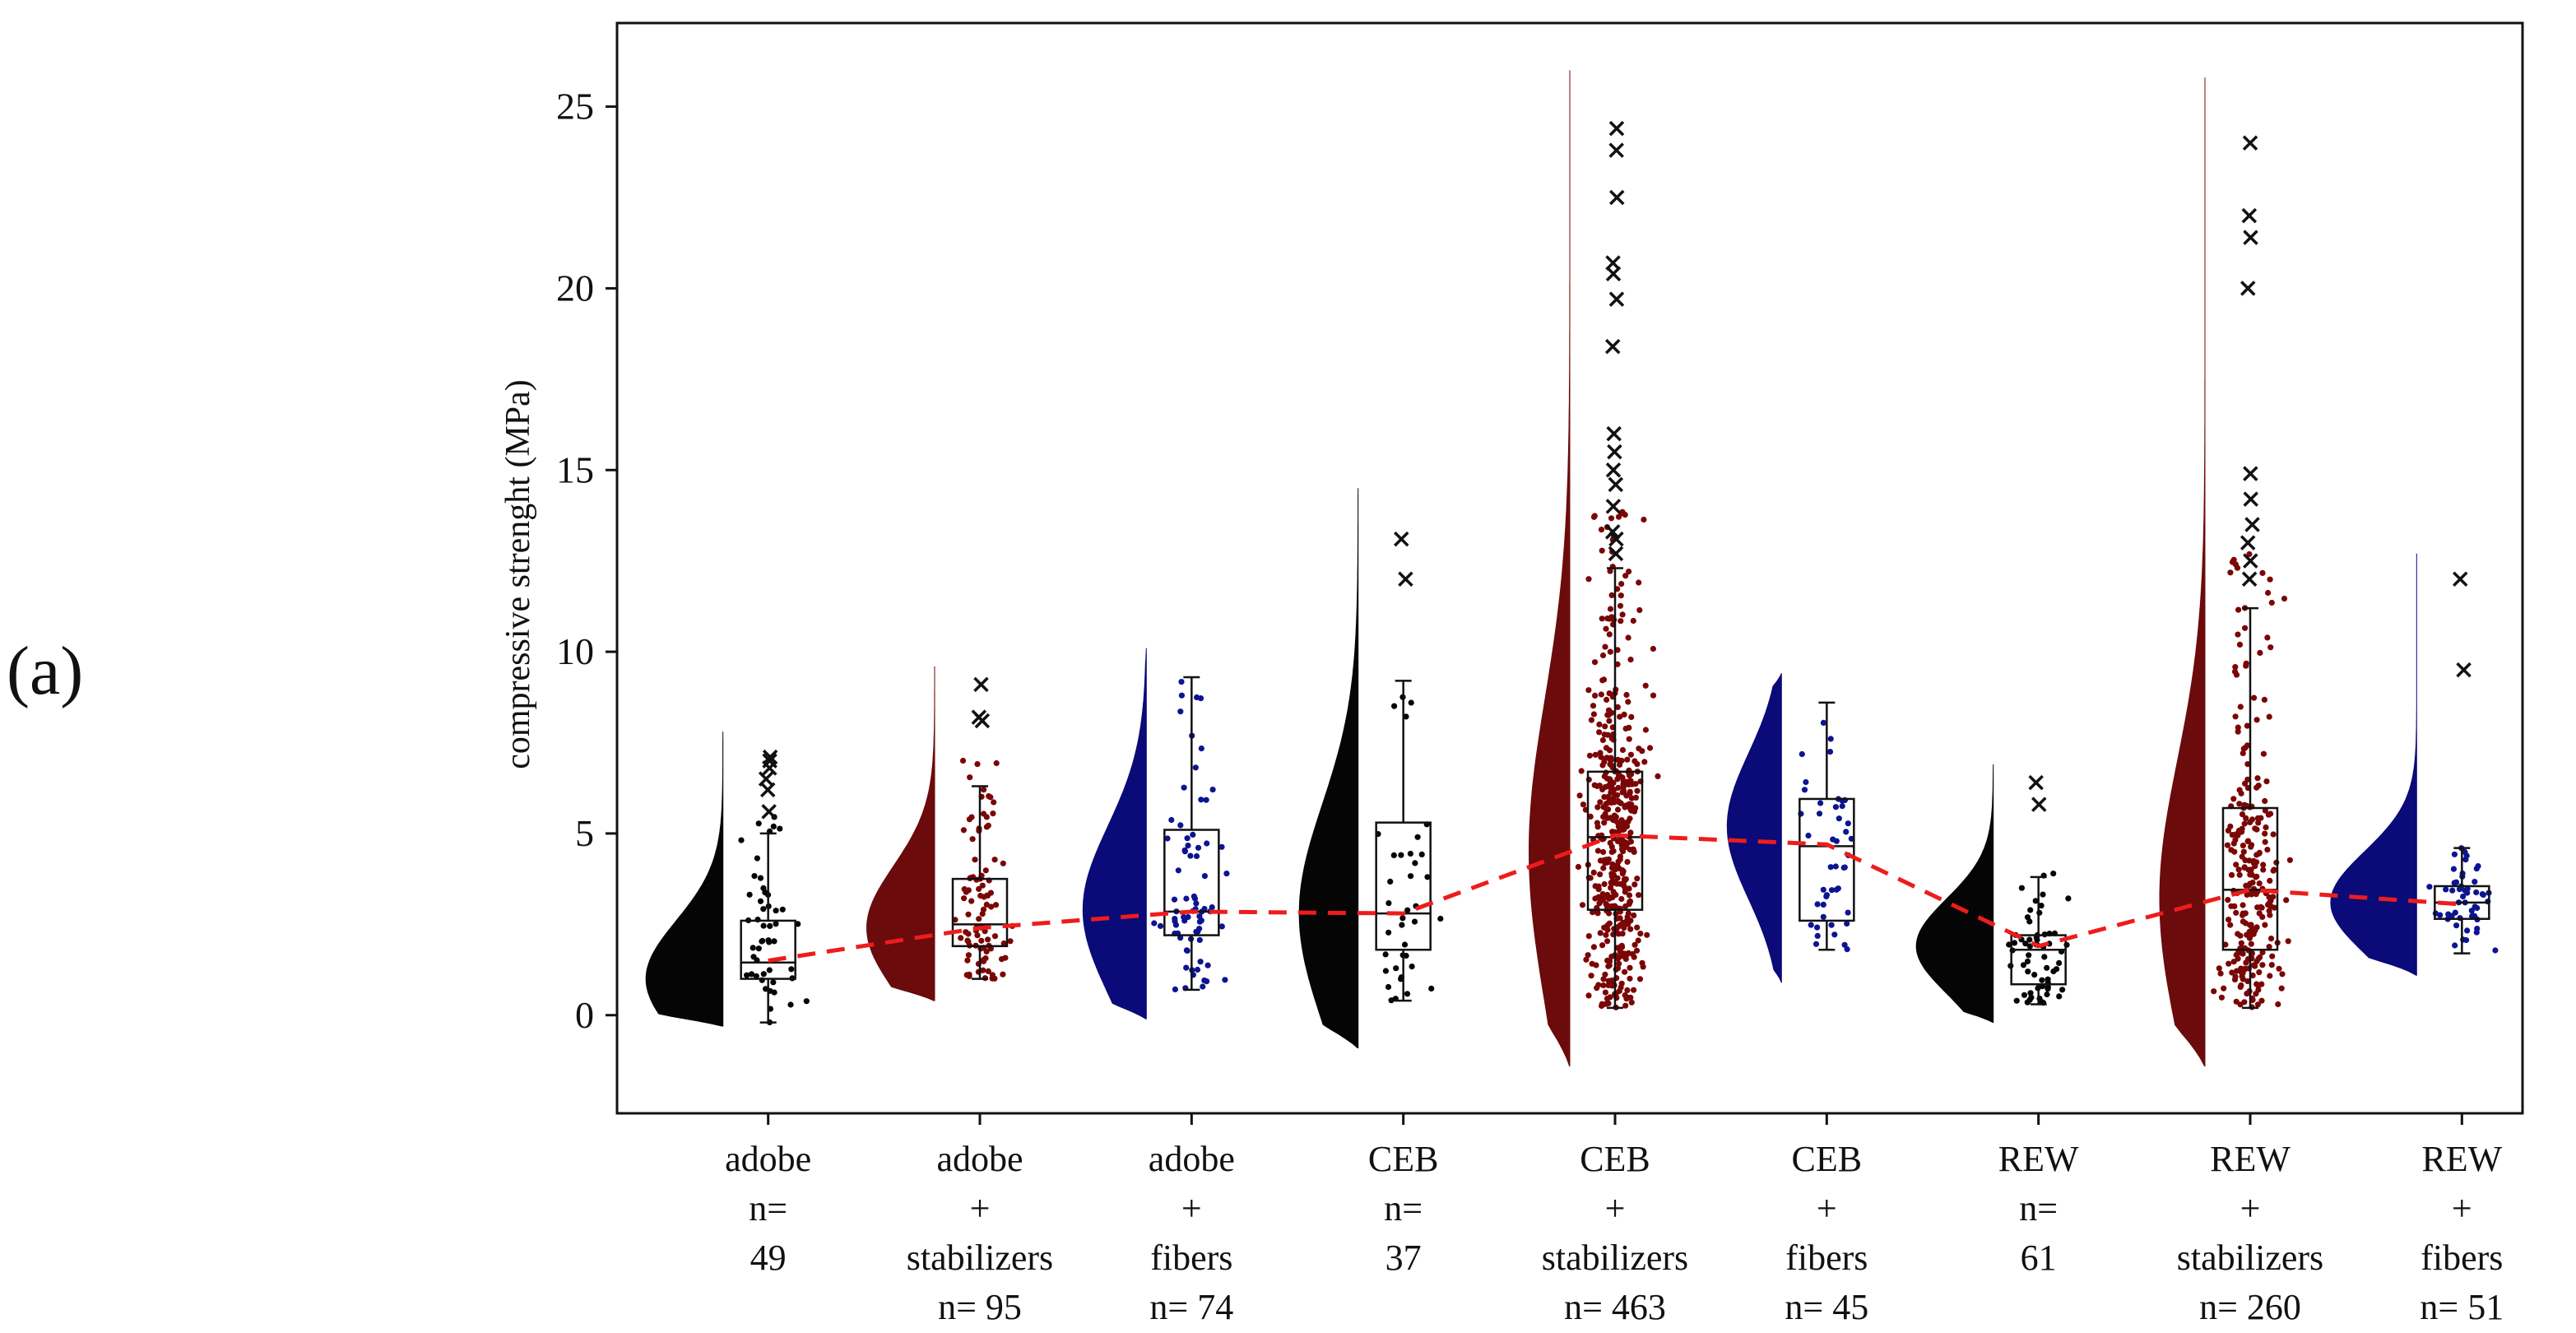 The width and height of the screenshot is (2576, 1333). Describe the element at coordinates (575, 107) in the screenshot. I see `y-tick-label-25: 25` at that location.